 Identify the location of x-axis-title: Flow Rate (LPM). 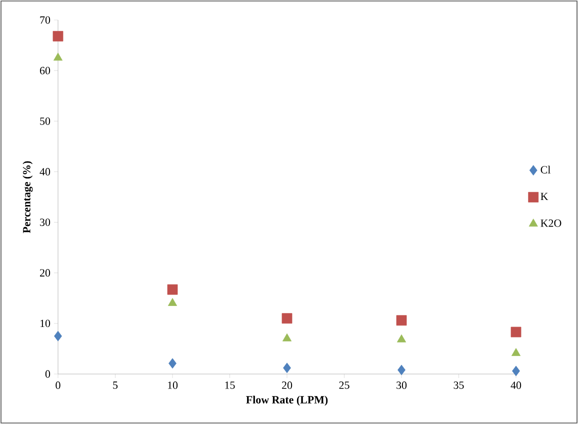
(287, 401).